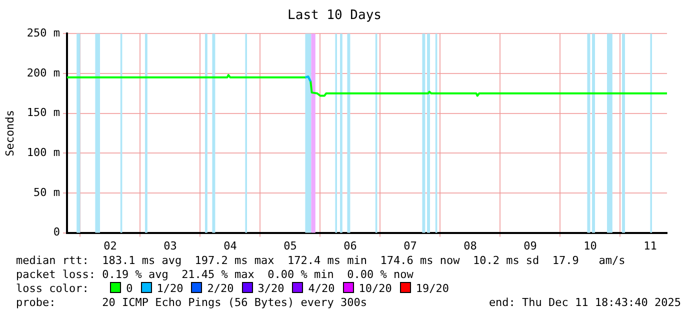 The image size is (697, 321). I want to click on legend-label: 19/20, so click(432, 288).